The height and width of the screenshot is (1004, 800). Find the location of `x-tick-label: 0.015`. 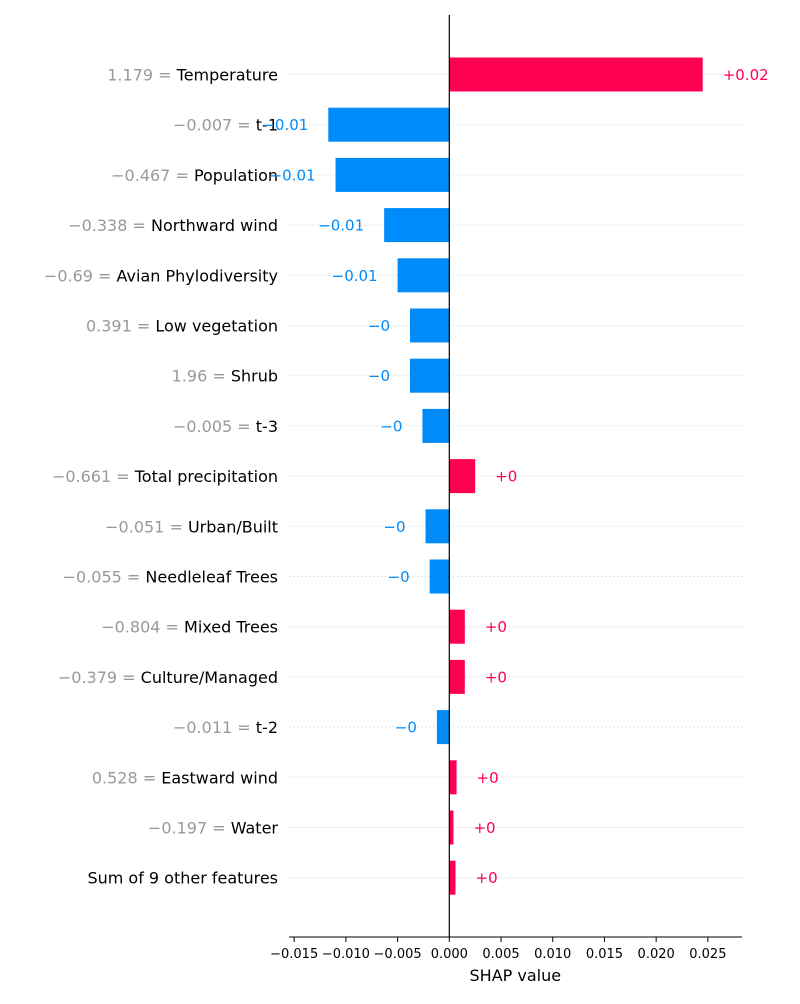

x-tick-label: 0.015 is located at coordinates (604, 954).